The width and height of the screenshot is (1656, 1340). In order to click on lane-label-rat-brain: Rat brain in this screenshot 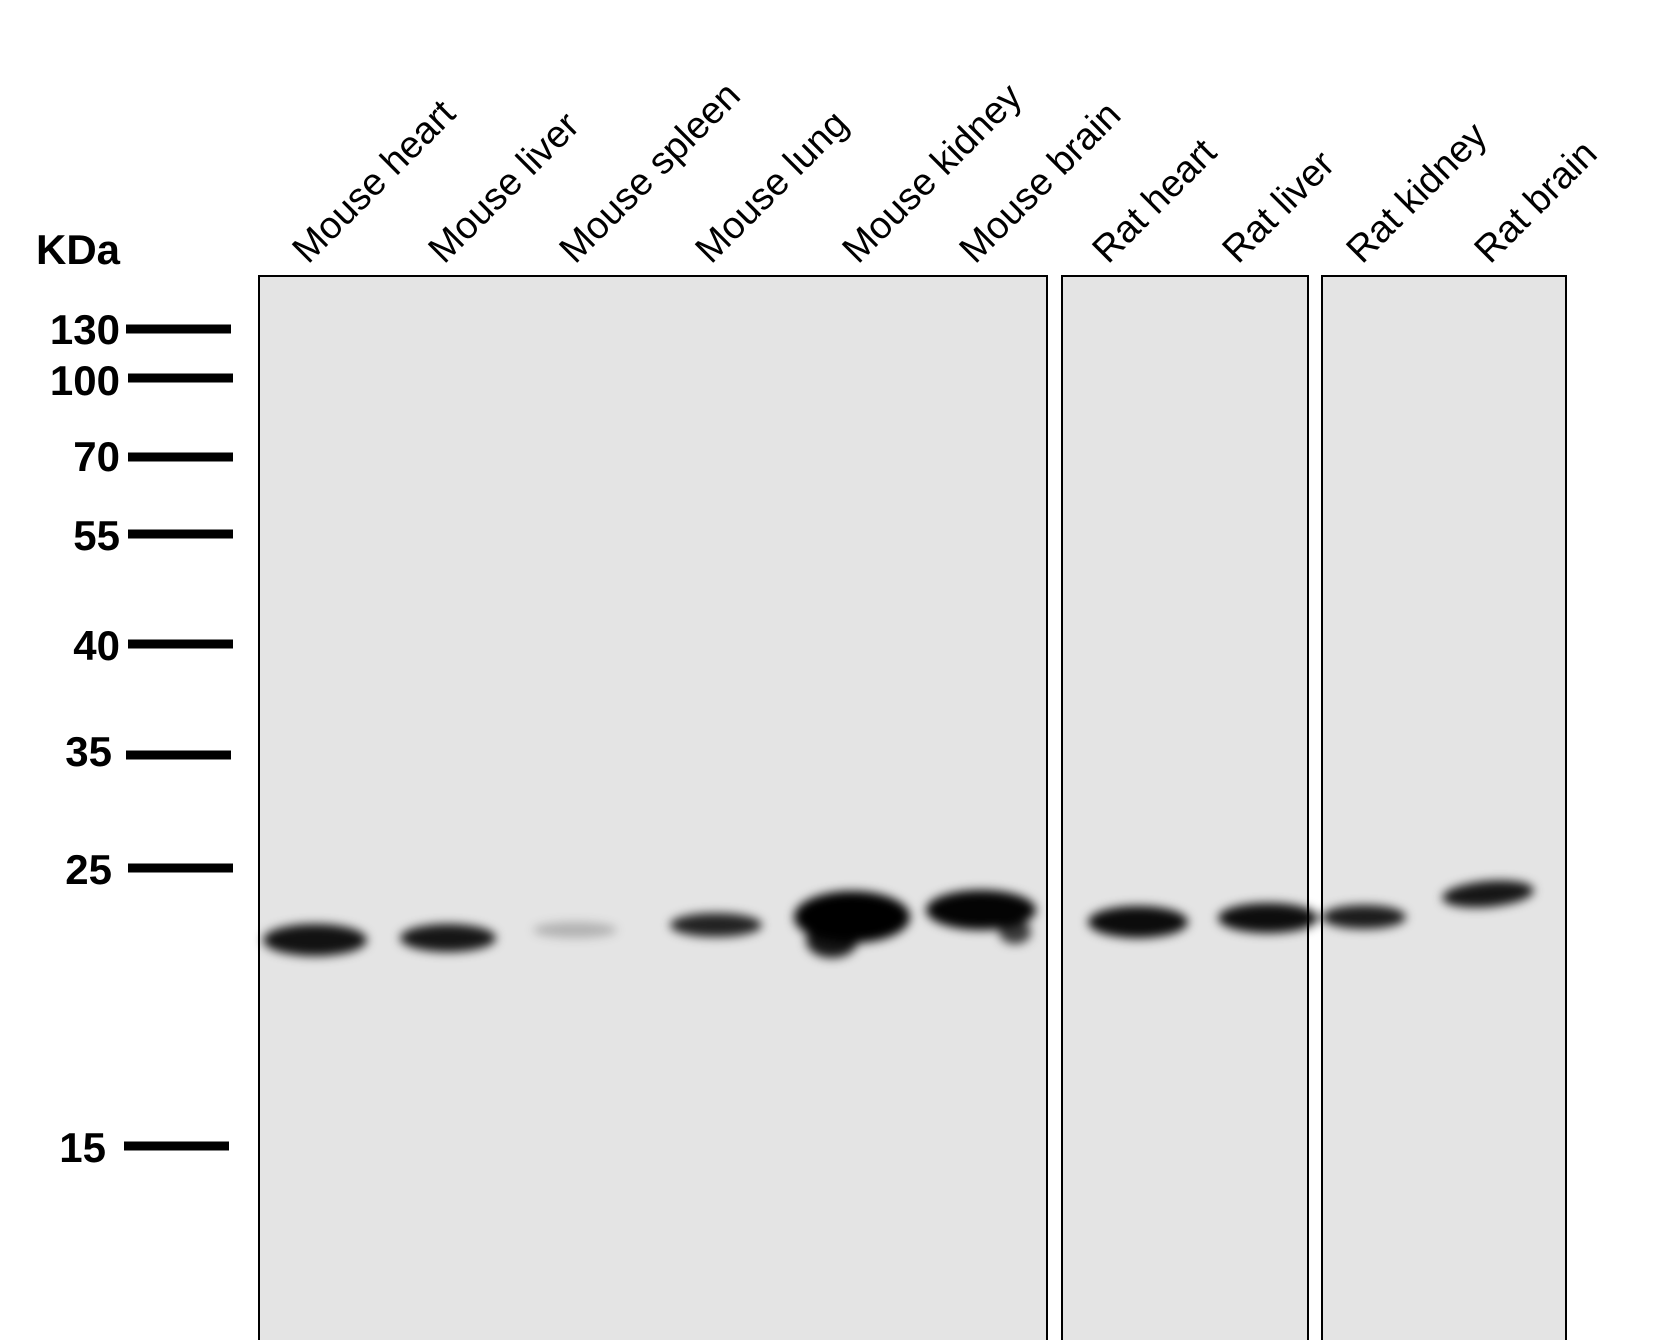, I will do `click(1536, 202)`.